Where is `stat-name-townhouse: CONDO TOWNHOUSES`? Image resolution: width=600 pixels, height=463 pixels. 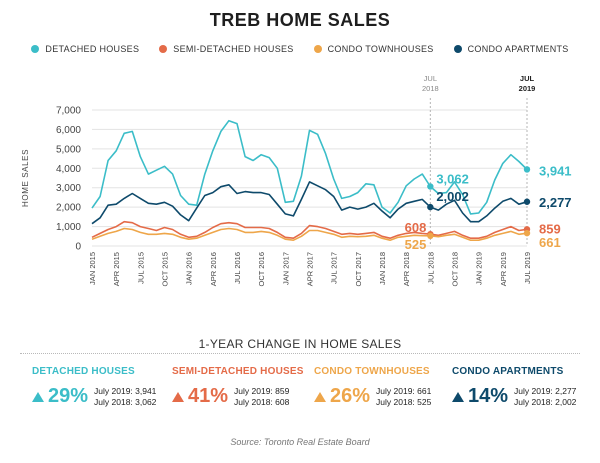
stat-name-townhouse: CONDO TOWNHOUSES is located at coordinates (372, 371).